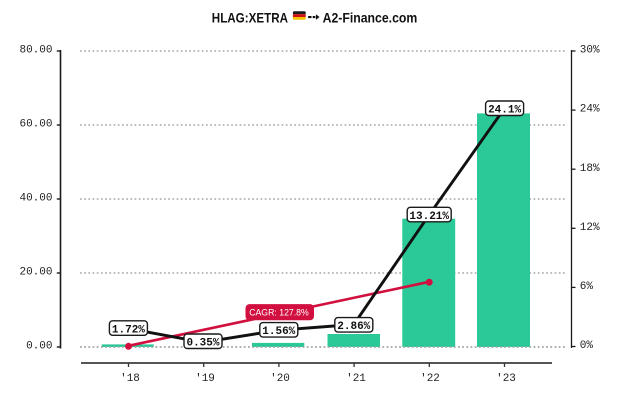  Describe the element at coordinates (278, 332) in the screenshot. I see `svg-text: 1.56%` at that location.